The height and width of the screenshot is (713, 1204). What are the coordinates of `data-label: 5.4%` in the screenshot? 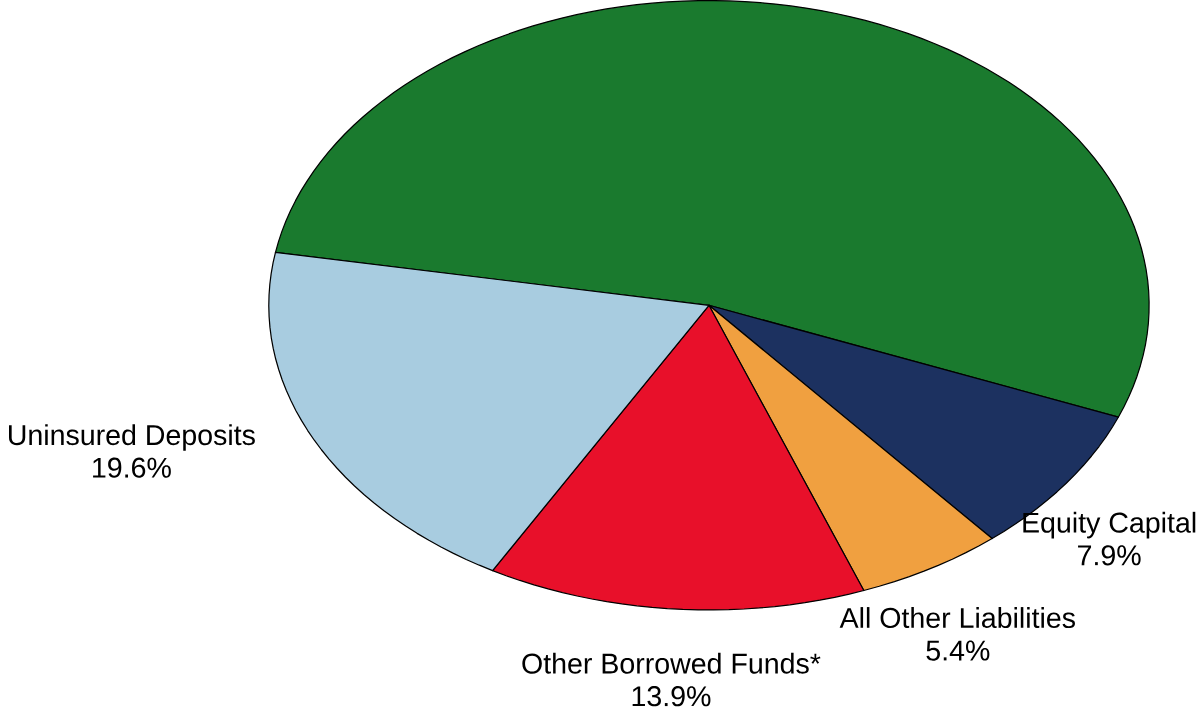 It's located at (958, 650).